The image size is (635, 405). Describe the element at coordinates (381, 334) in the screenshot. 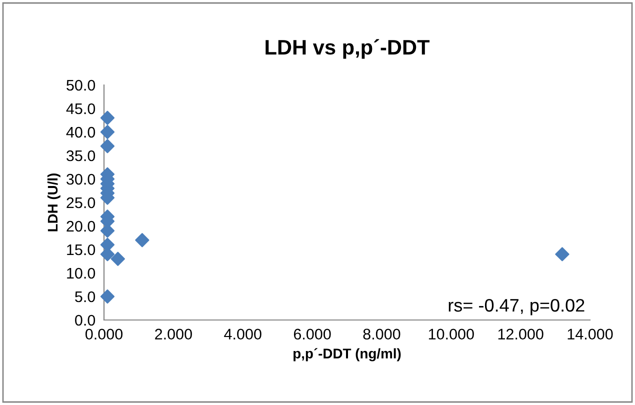

I see `x-tick-label: 8.000` at that location.